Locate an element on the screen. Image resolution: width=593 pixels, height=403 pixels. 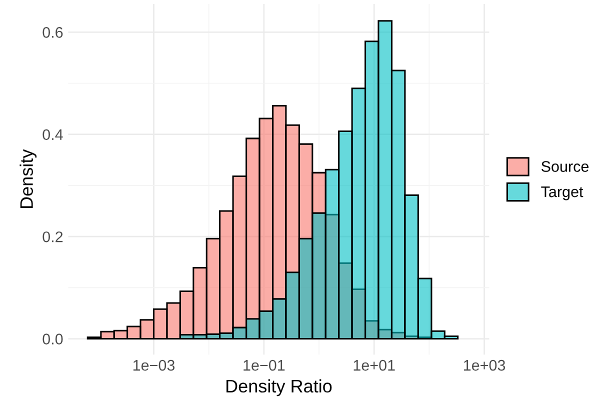
y-tick-label: 0.4 is located at coordinates (52, 134).